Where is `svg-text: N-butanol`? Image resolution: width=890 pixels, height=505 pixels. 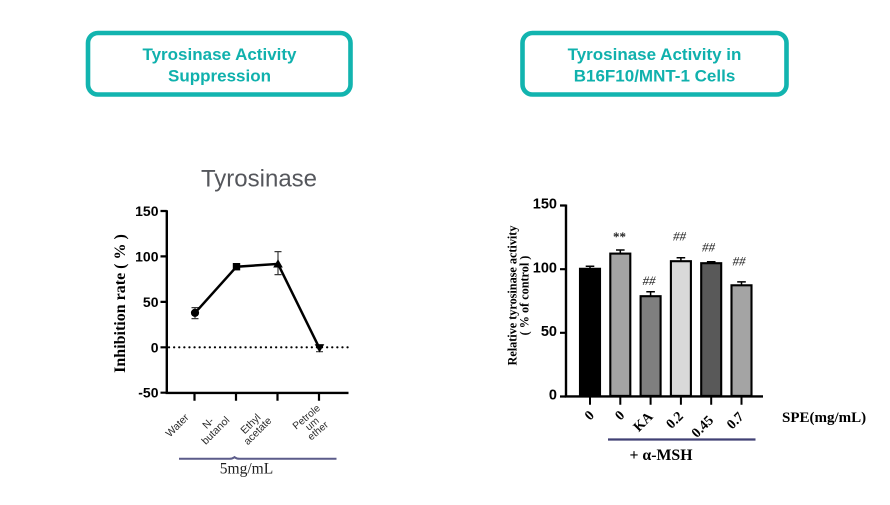 svg-text: N-butanol is located at coordinates (212, 427).